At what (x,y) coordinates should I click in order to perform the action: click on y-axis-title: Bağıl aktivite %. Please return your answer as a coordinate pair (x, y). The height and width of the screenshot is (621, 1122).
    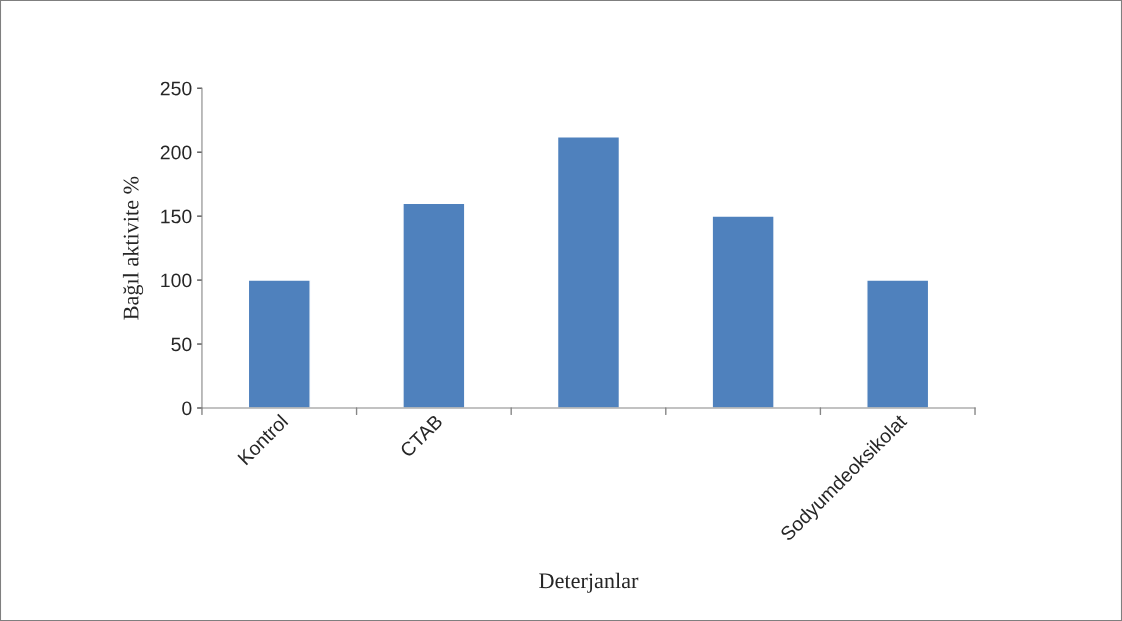
    Looking at the image, I should click on (133, 248).